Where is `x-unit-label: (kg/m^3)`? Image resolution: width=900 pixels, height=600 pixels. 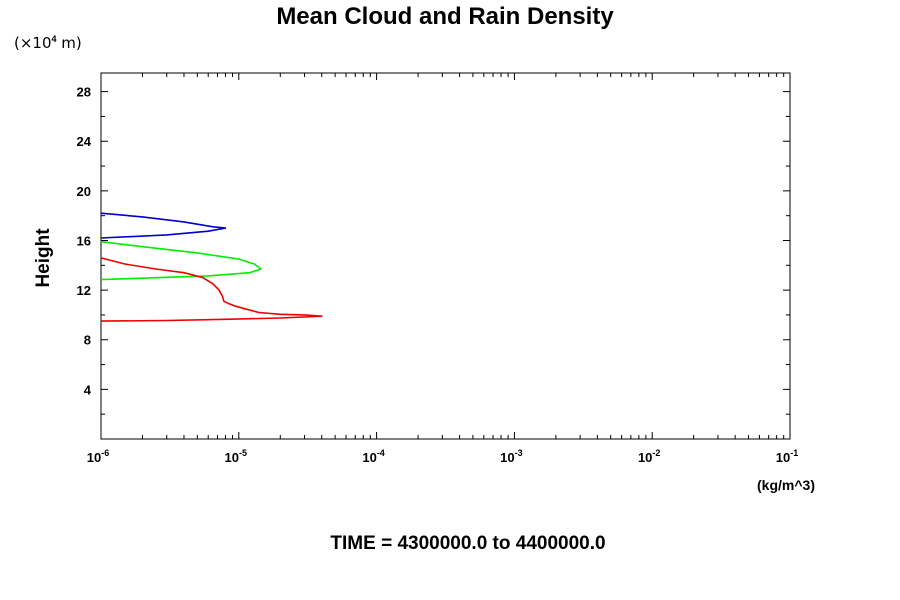 x-unit-label: (kg/m^3) is located at coordinates (786, 485).